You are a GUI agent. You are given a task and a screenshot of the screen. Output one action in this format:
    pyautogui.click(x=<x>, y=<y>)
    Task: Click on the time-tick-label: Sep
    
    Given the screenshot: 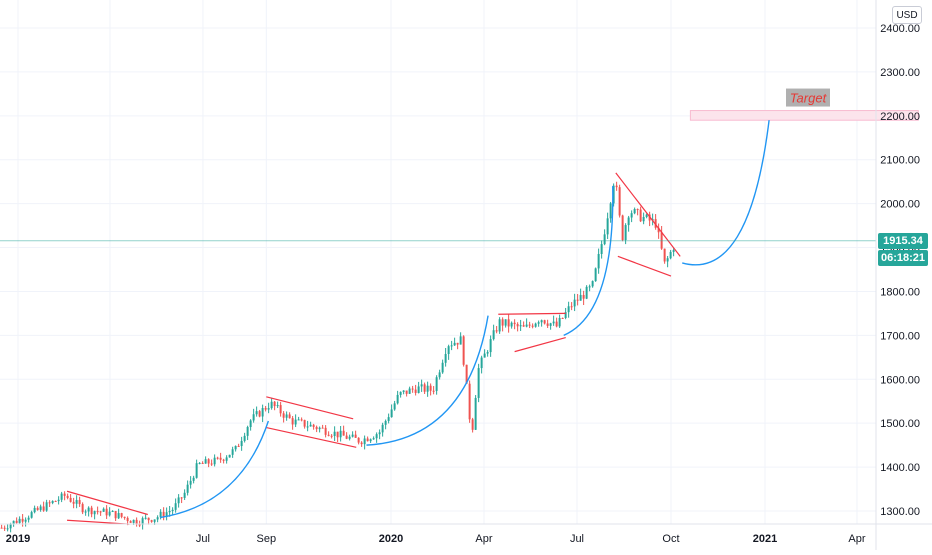 What is the action you would take?
    pyautogui.click(x=267, y=539)
    